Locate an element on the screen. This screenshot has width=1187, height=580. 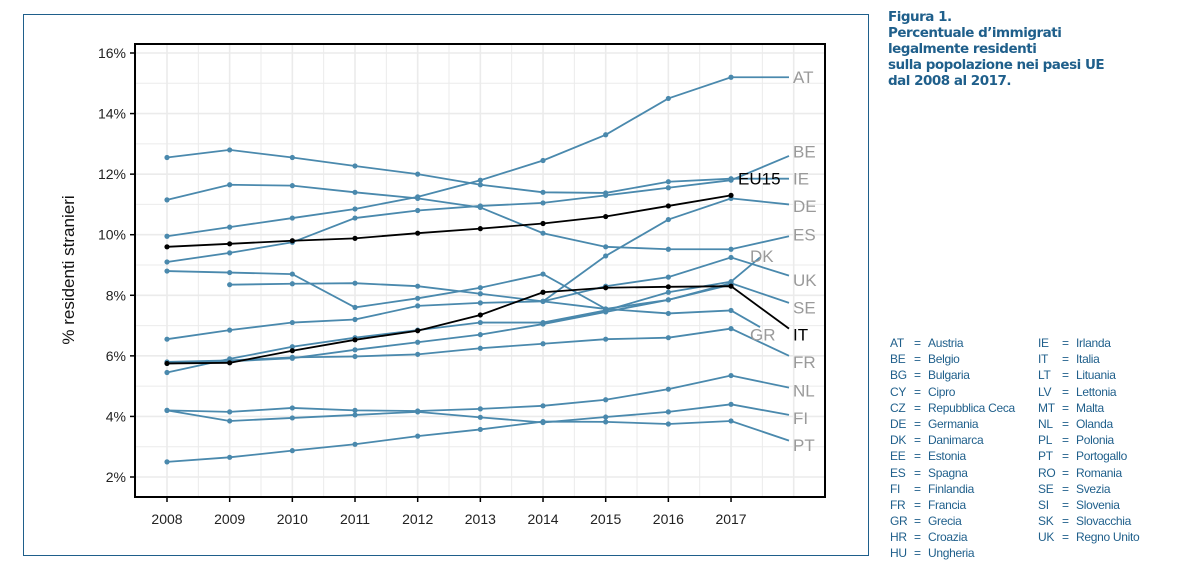
legend-code: UK is located at coordinates (1046, 537).